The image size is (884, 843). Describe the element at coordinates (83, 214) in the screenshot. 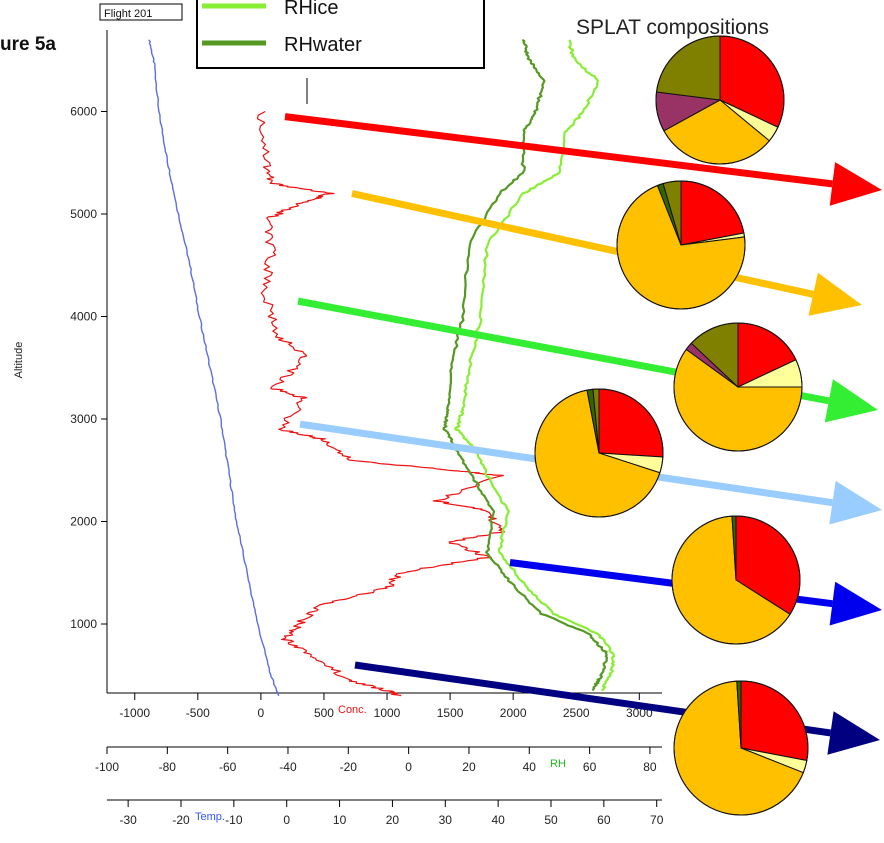

I see `y-tick-label: 5000` at that location.